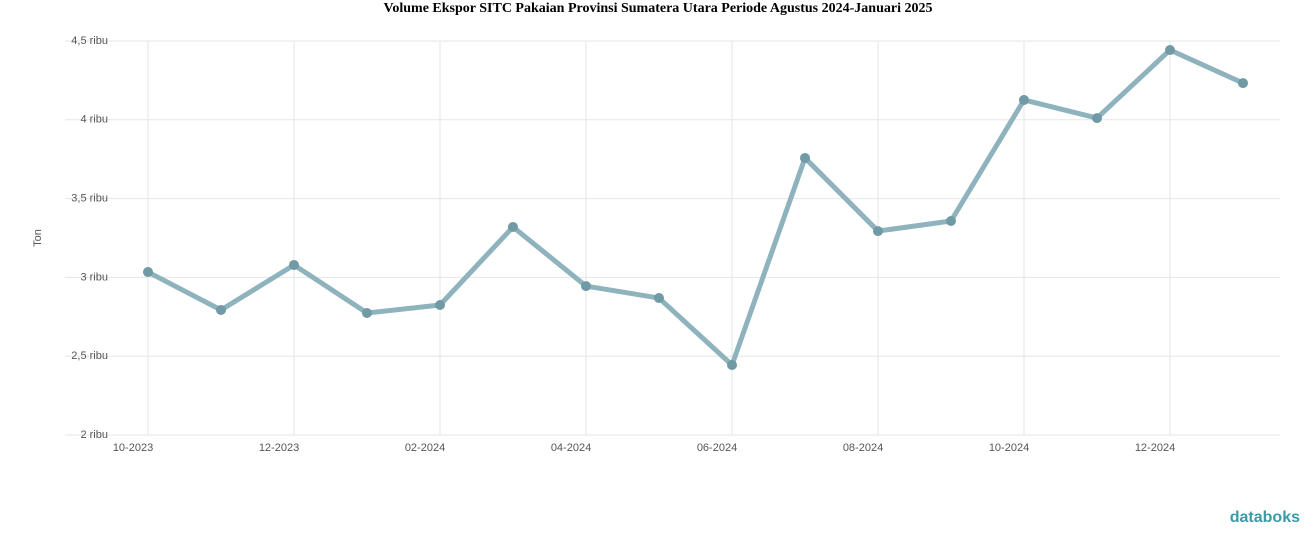 The width and height of the screenshot is (1316, 547). I want to click on x-tick-label: 10-2024, so click(1009, 448).